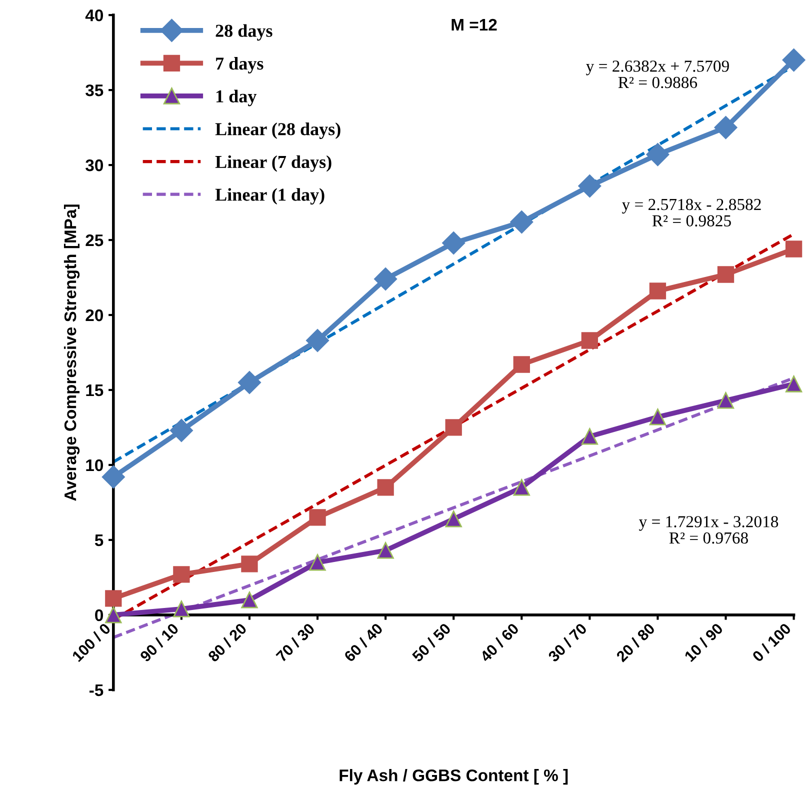 This screenshot has height=793, width=810. Describe the element at coordinates (99, 540) in the screenshot. I see `y-tick-label: 5` at that location.